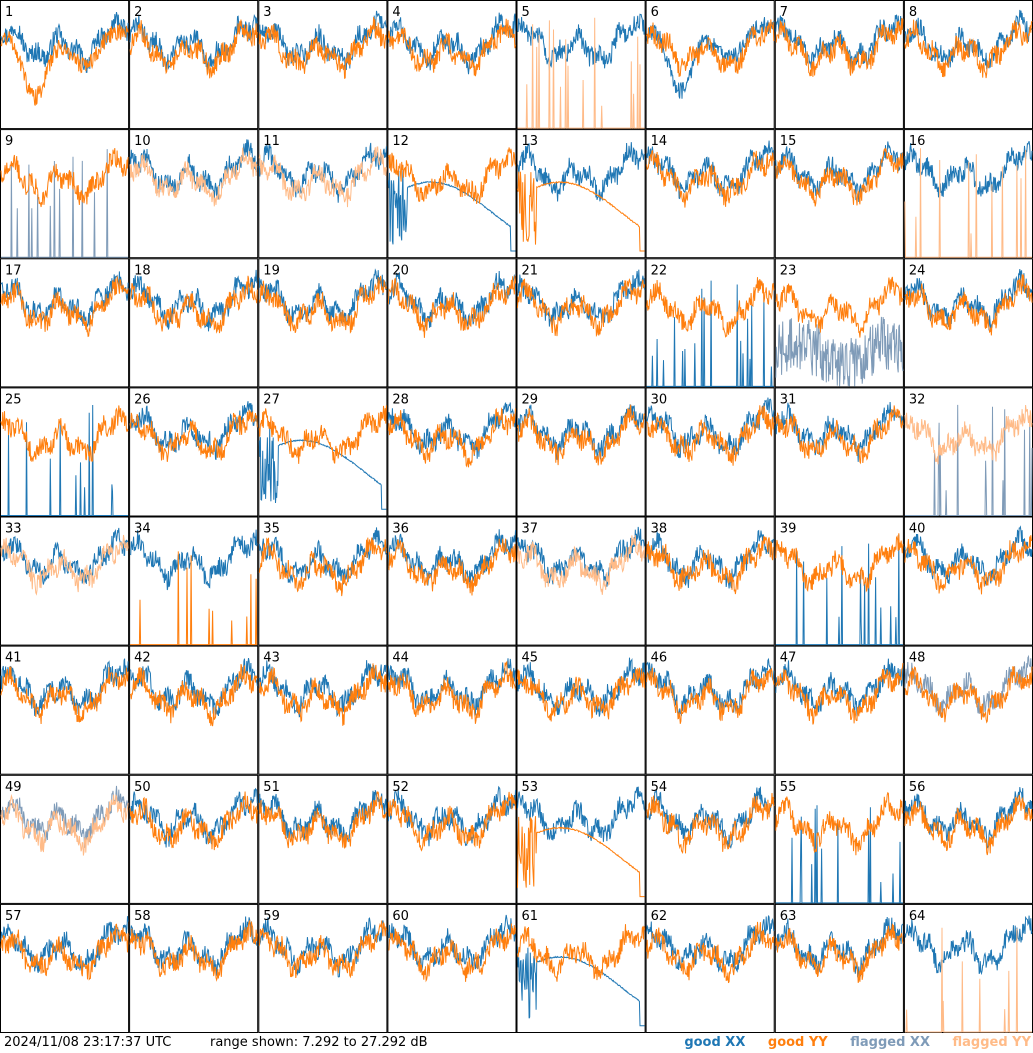 The height and width of the screenshot is (1053, 1033). I want to click on panel-51: 51, so click(323, 839).